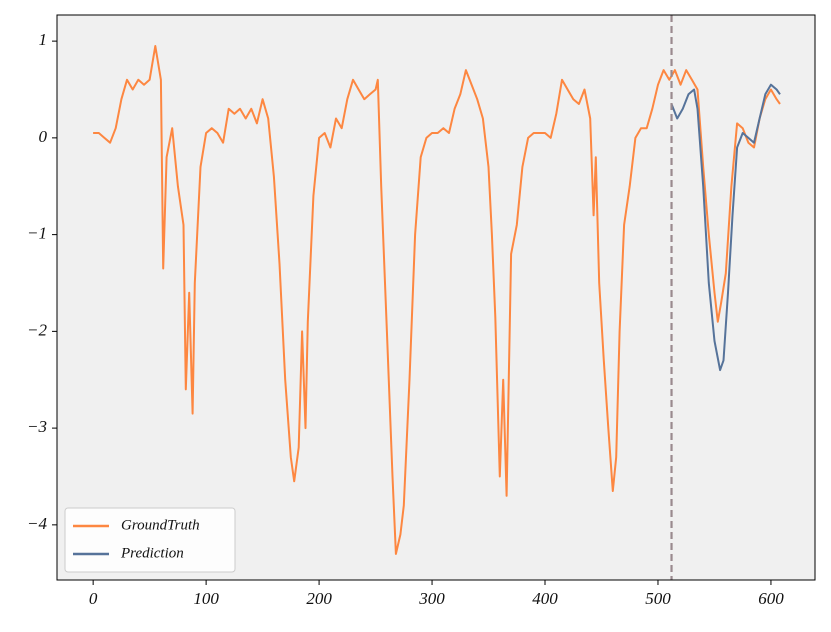 This screenshot has width=831, height=632. Describe the element at coordinates (43, 136) in the screenshot. I see `y-tick-label: 0` at that location.